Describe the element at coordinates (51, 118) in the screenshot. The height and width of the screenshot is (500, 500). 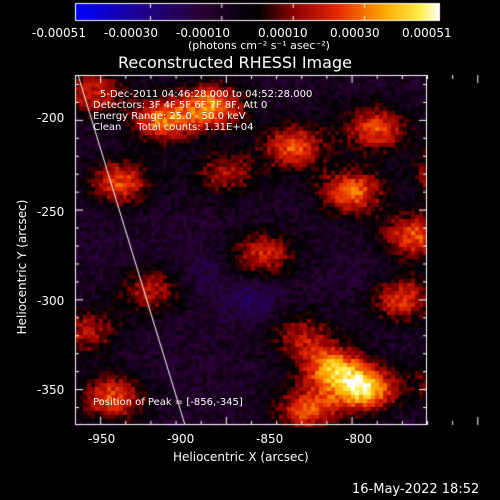
I see `y-tick-label: -200` at that location.